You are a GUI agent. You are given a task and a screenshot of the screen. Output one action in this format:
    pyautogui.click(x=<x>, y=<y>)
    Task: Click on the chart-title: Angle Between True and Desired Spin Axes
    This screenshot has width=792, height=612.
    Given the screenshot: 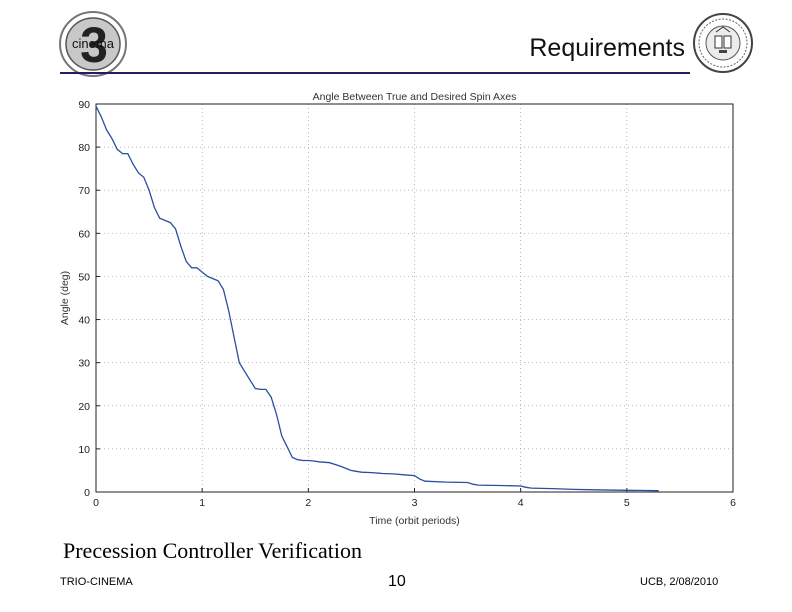 What is the action you would take?
    pyautogui.click(x=415, y=97)
    